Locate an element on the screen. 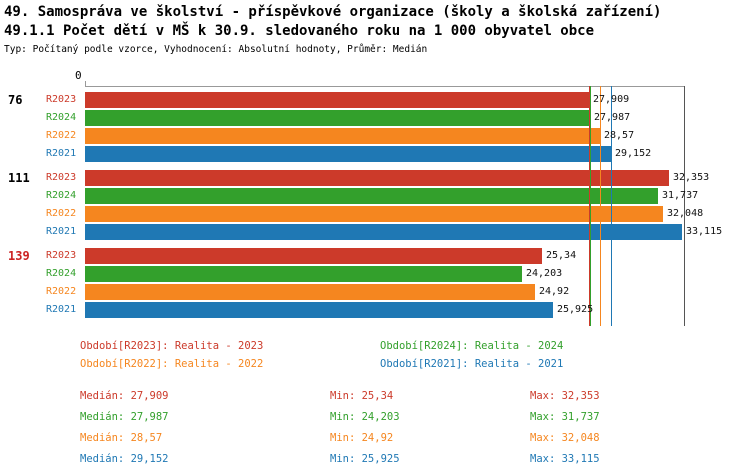  axis-line is located at coordinates (385, 86).